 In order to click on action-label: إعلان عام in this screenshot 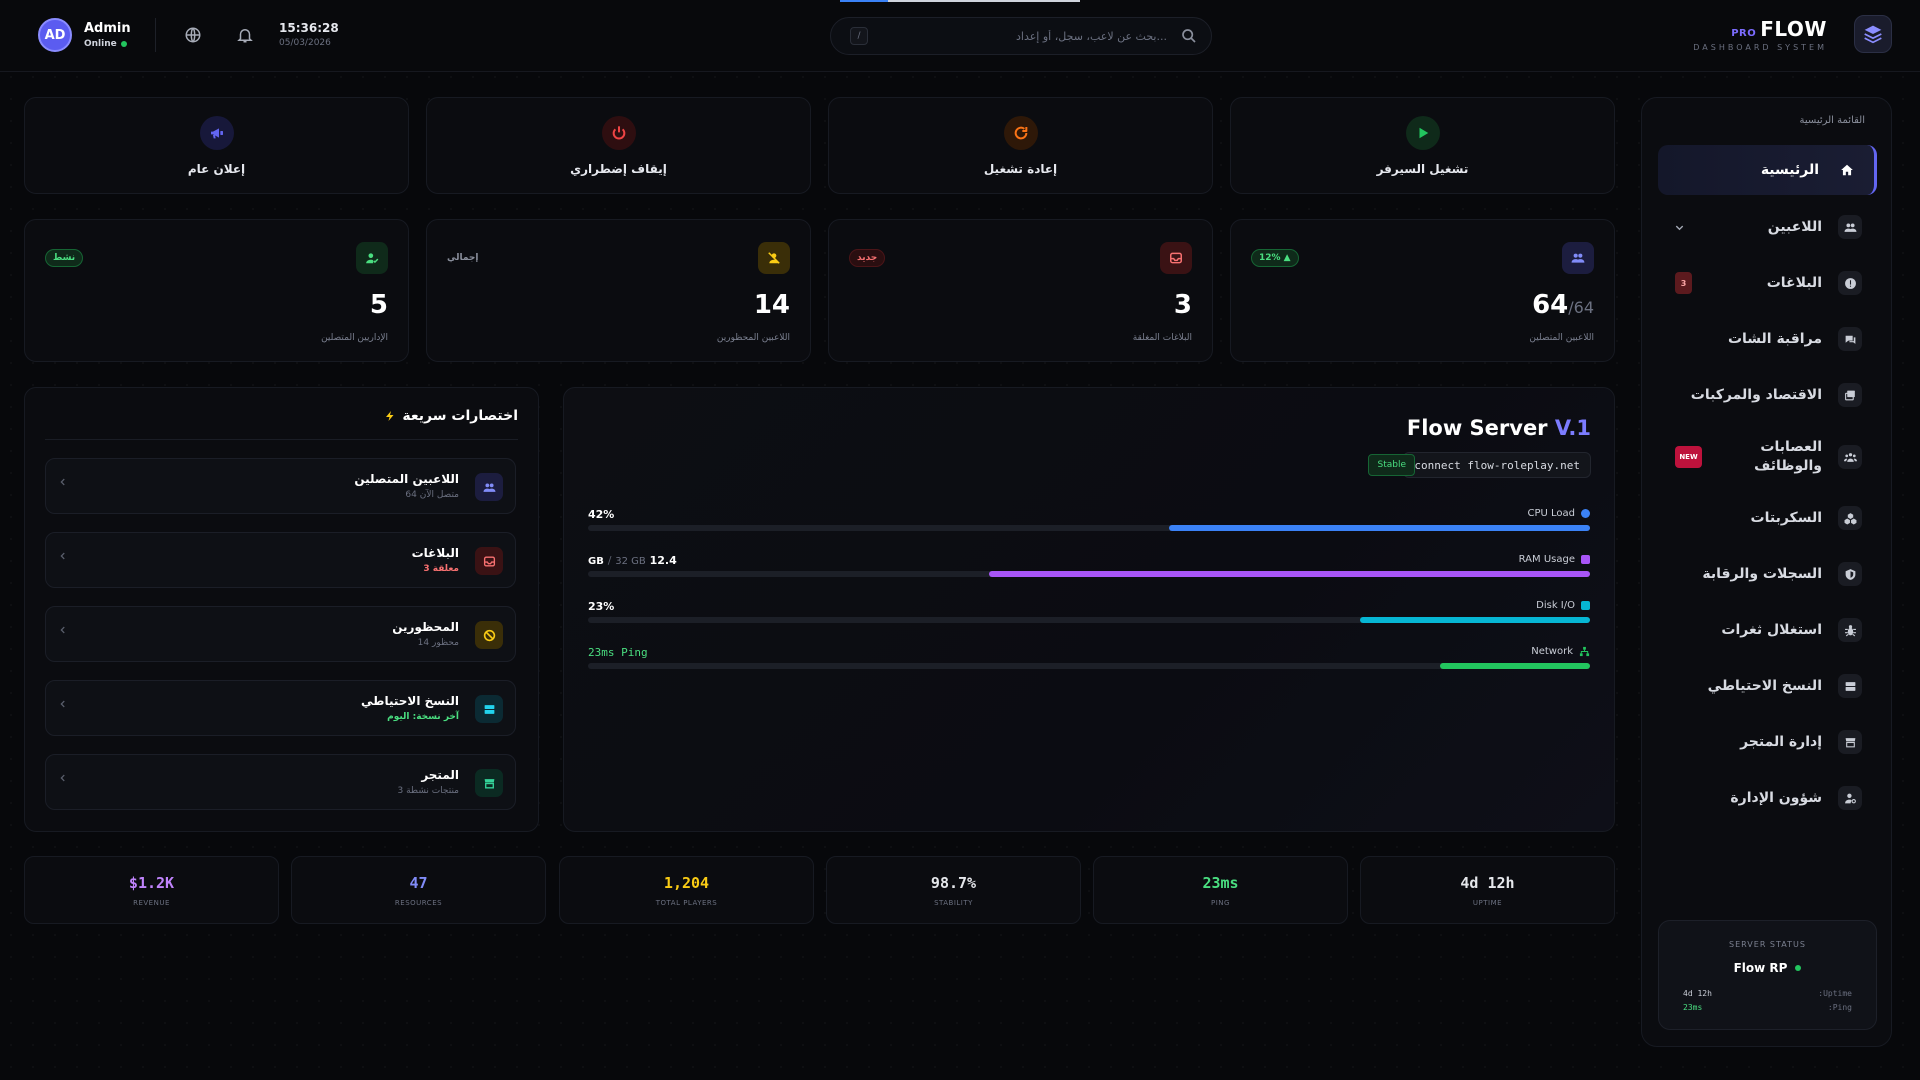, I will do `click(216, 169)`.